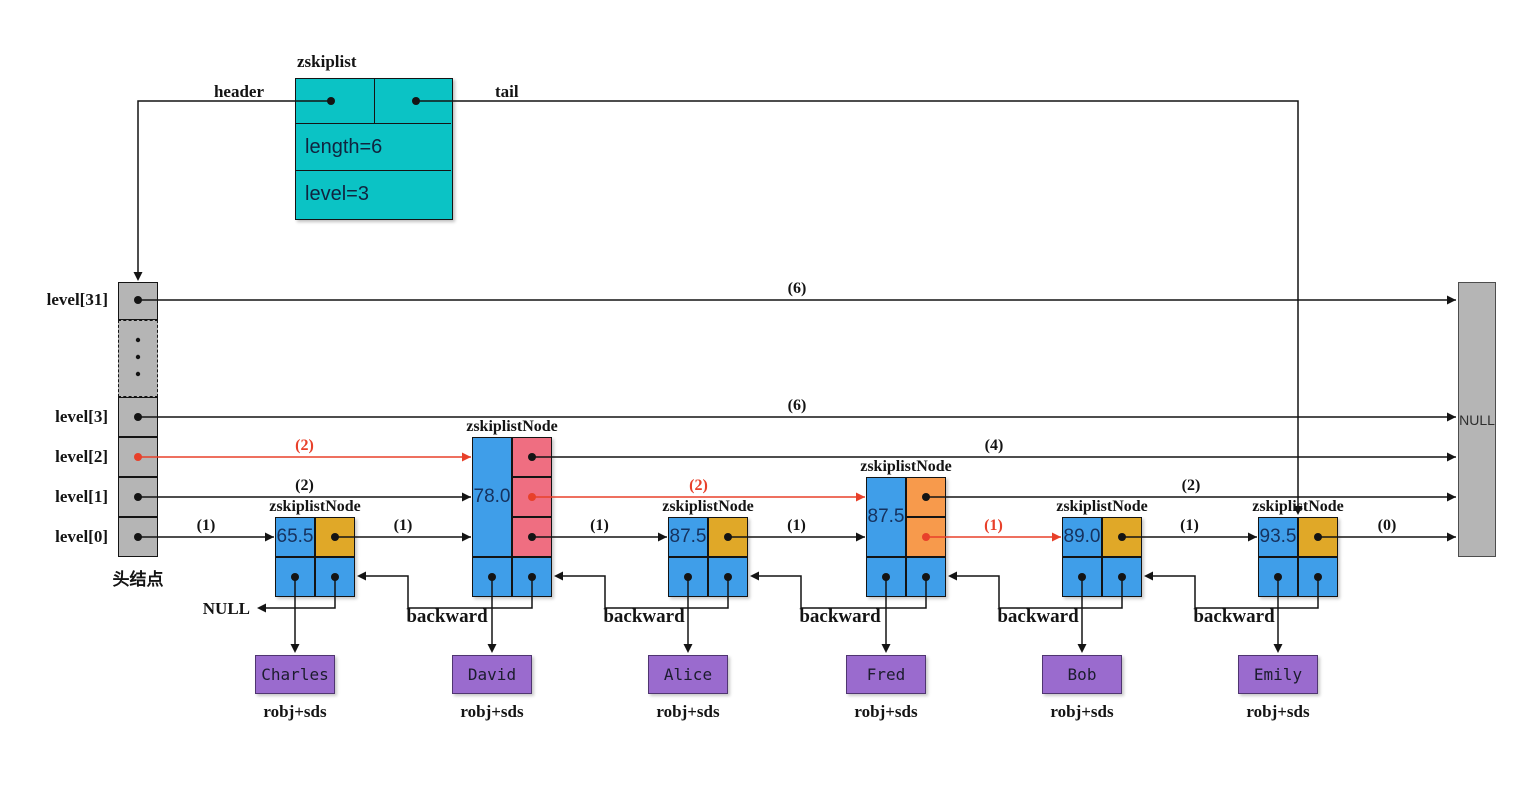 This screenshot has width=1535, height=787. What do you see at coordinates (138, 301) in the screenshot?
I see `head-level31-cell` at bounding box center [138, 301].